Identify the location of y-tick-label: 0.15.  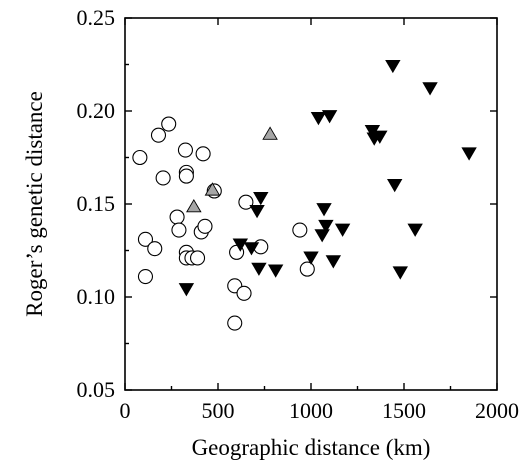
(96, 203).